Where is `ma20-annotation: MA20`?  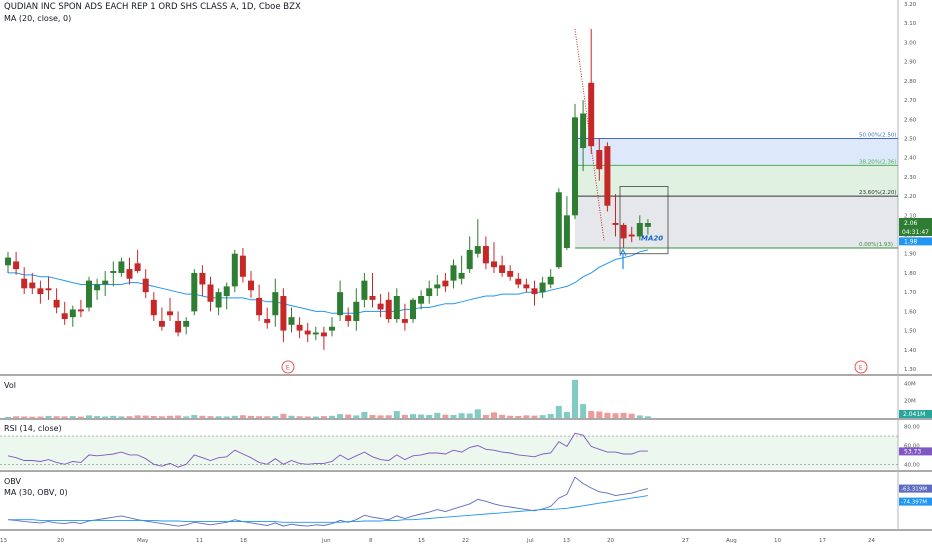 ma20-annotation: MA20 is located at coordinates (652, 238).